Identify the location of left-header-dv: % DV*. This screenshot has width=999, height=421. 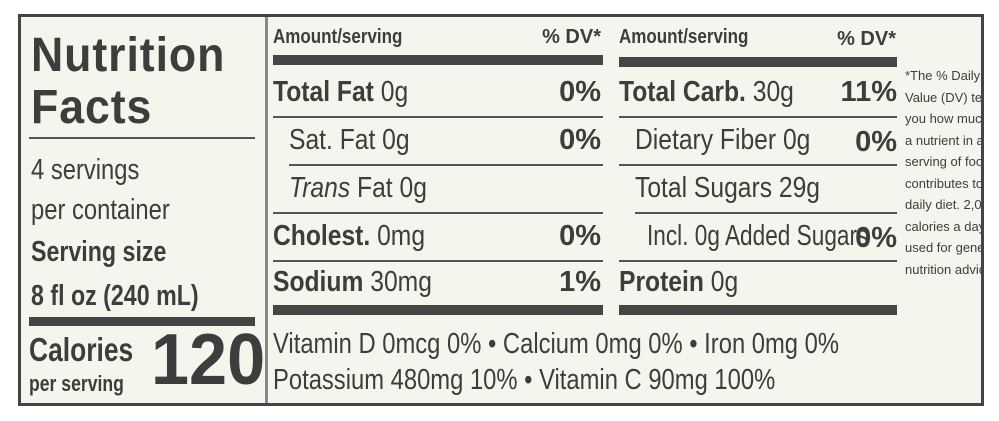
(571, 37).